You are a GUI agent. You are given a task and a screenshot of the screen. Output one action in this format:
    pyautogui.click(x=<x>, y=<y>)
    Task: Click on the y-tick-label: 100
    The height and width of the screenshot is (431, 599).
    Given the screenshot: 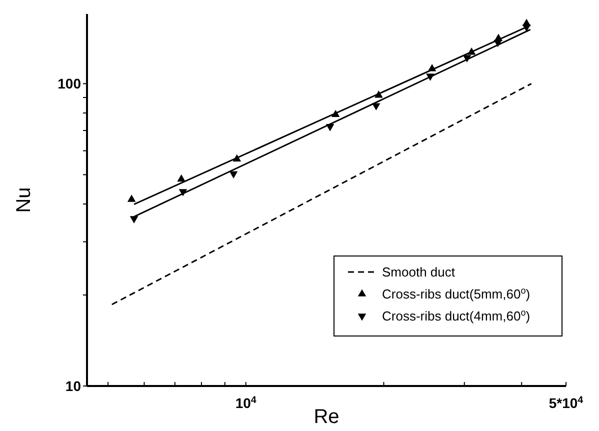 What is the action you would take?
    pyautogui.click(x=70, y=84)
    